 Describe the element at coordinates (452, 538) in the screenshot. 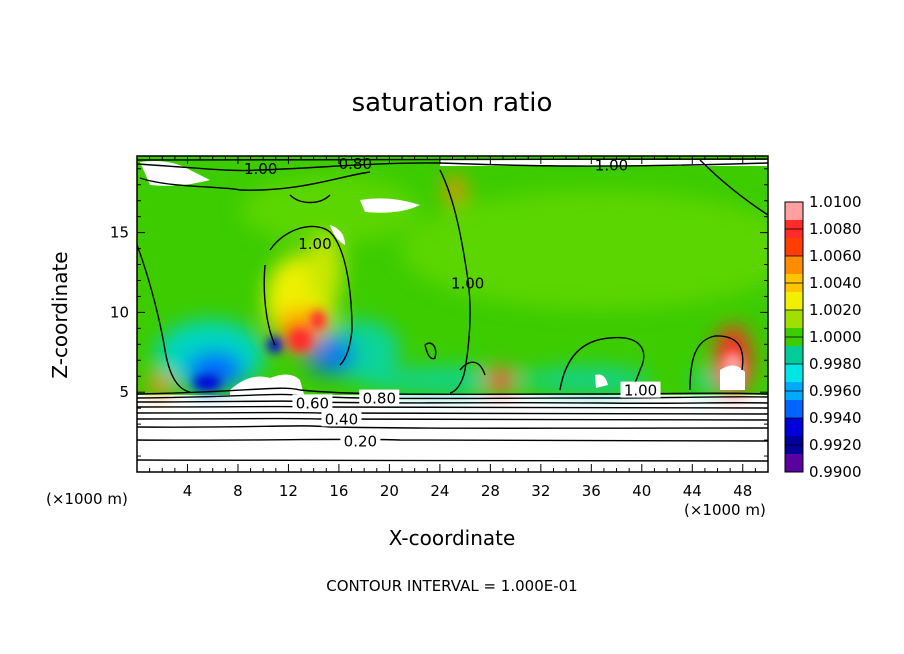

I see `x-axis-label: X-coordinate` at that location.